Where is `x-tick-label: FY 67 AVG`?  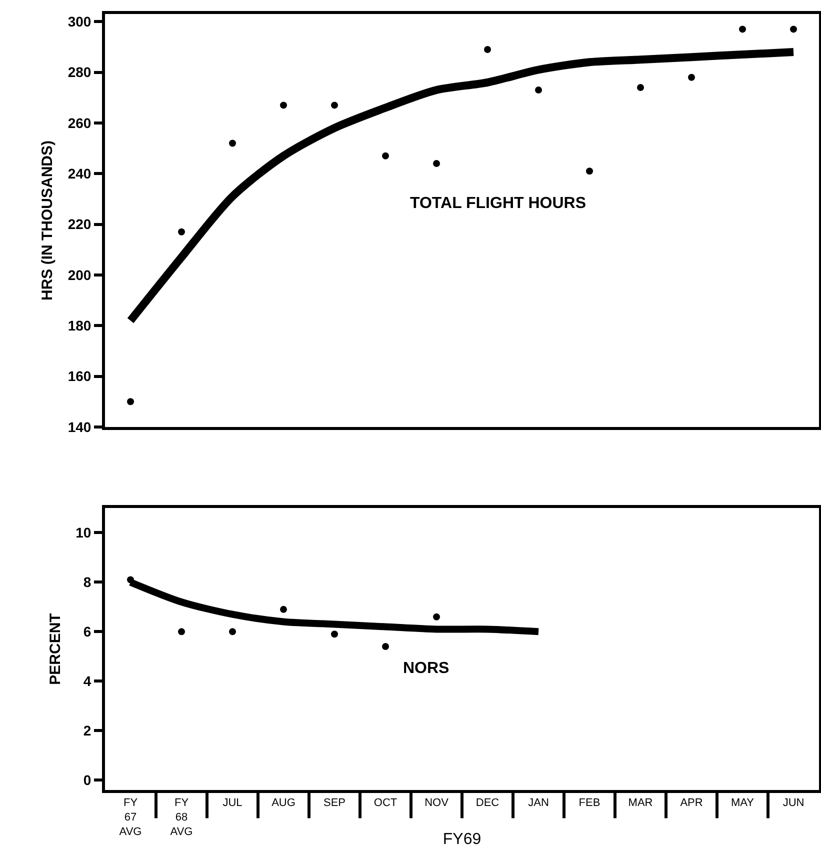
x-tick-label: FY 67 AVG is located at coordinates (130, 817).